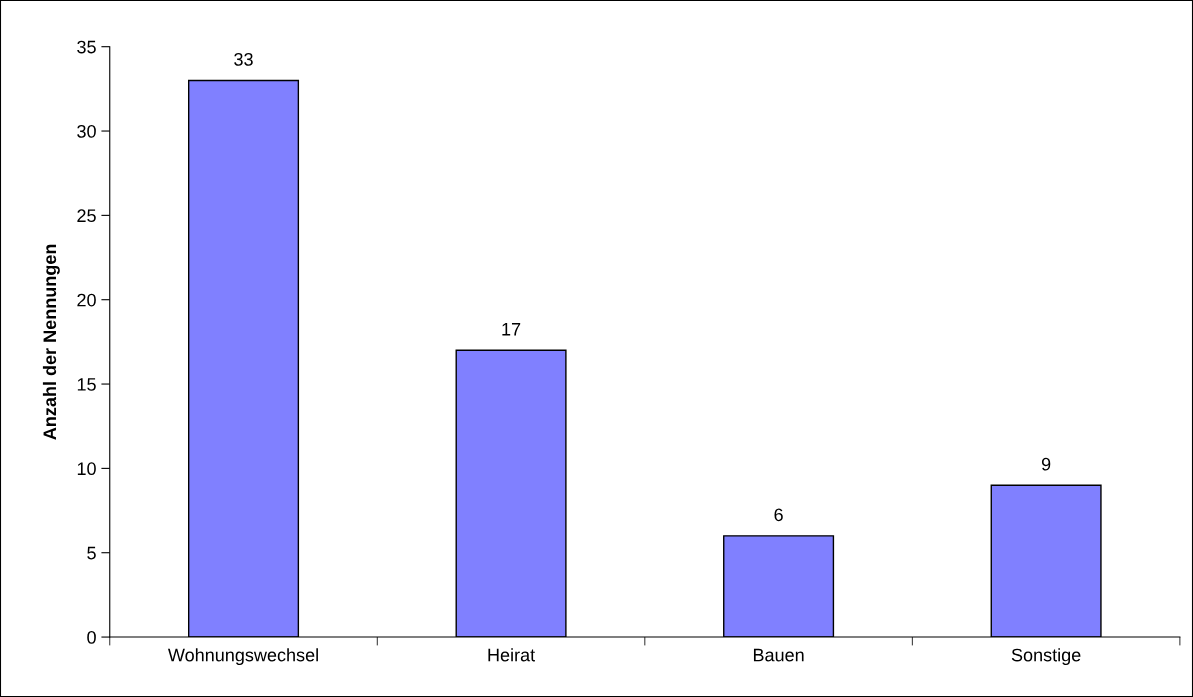 This screenshot has height=697, width=1193. I want to click on x-tick-label: Wohnungswechsel, so click(242, 656).